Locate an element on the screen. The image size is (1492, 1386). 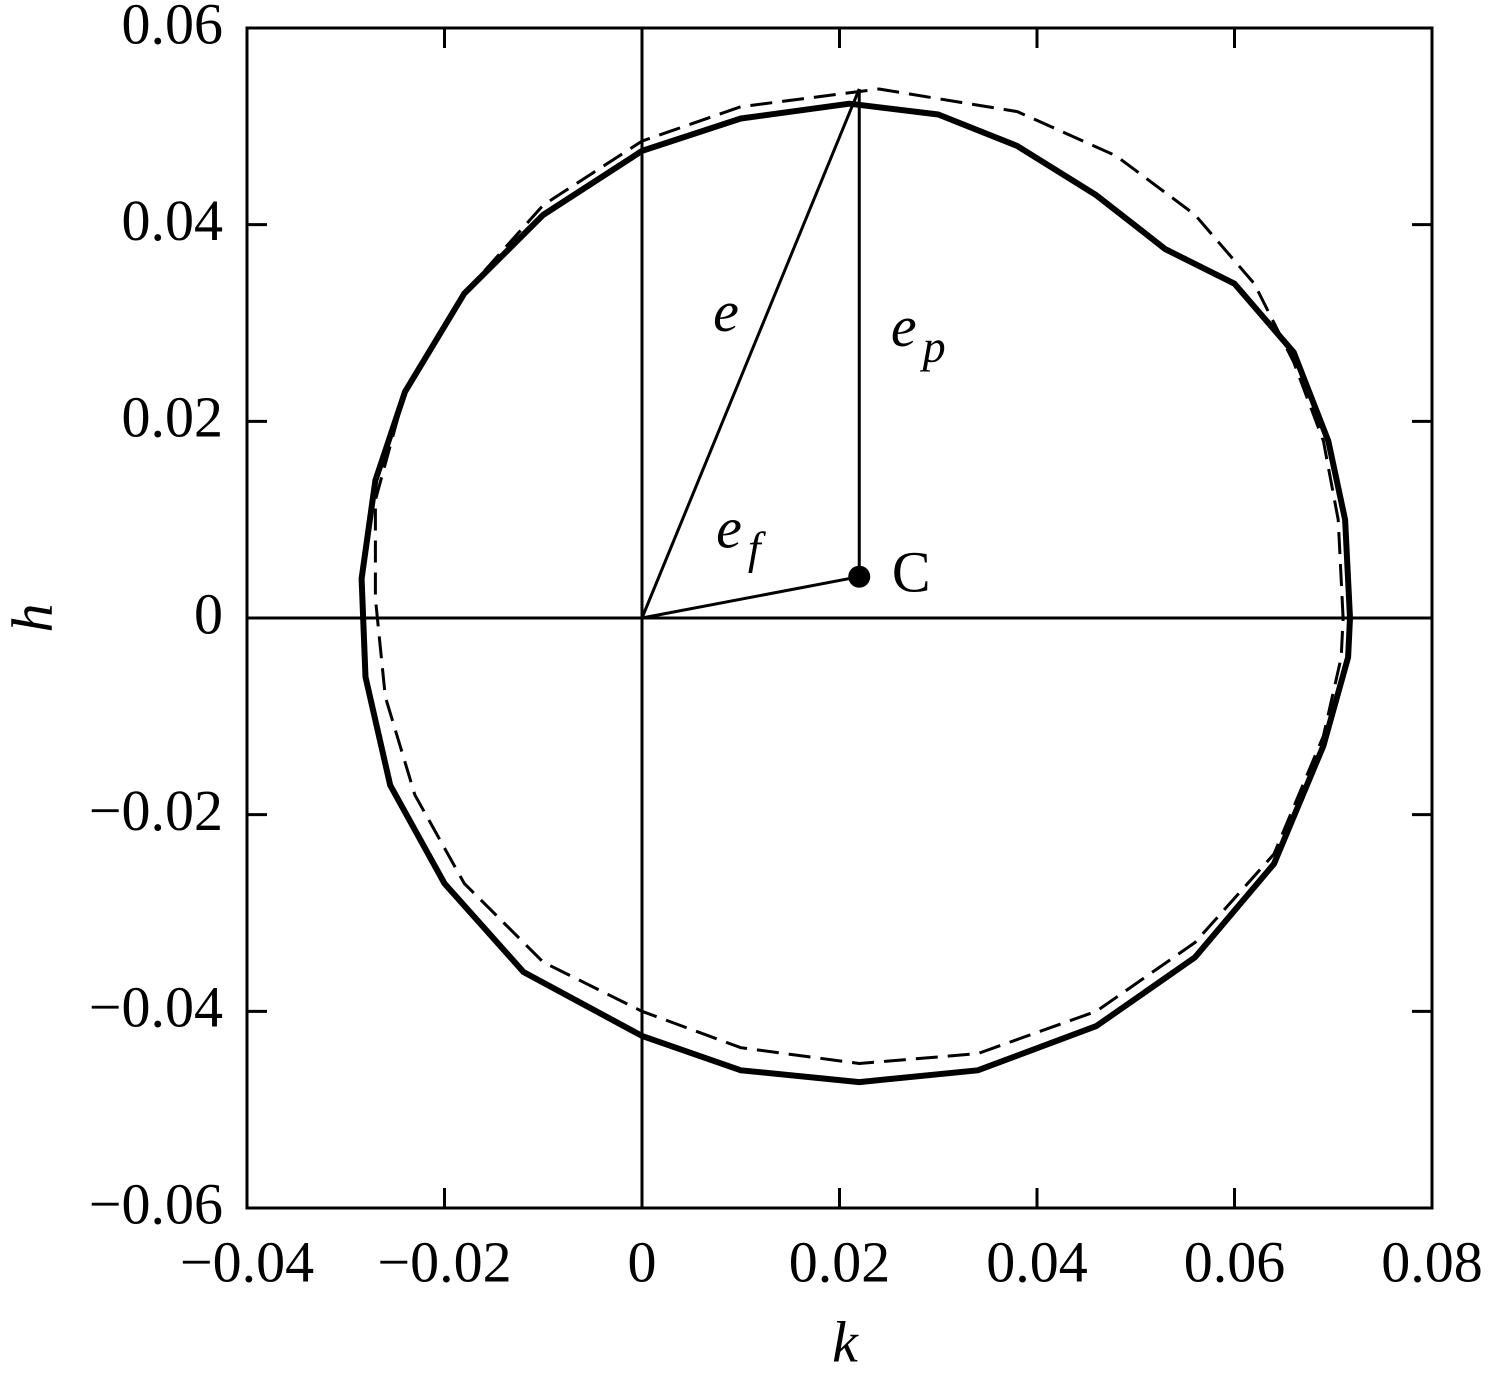
x-tick-label: 0 is located at coordinates (642, 1261).